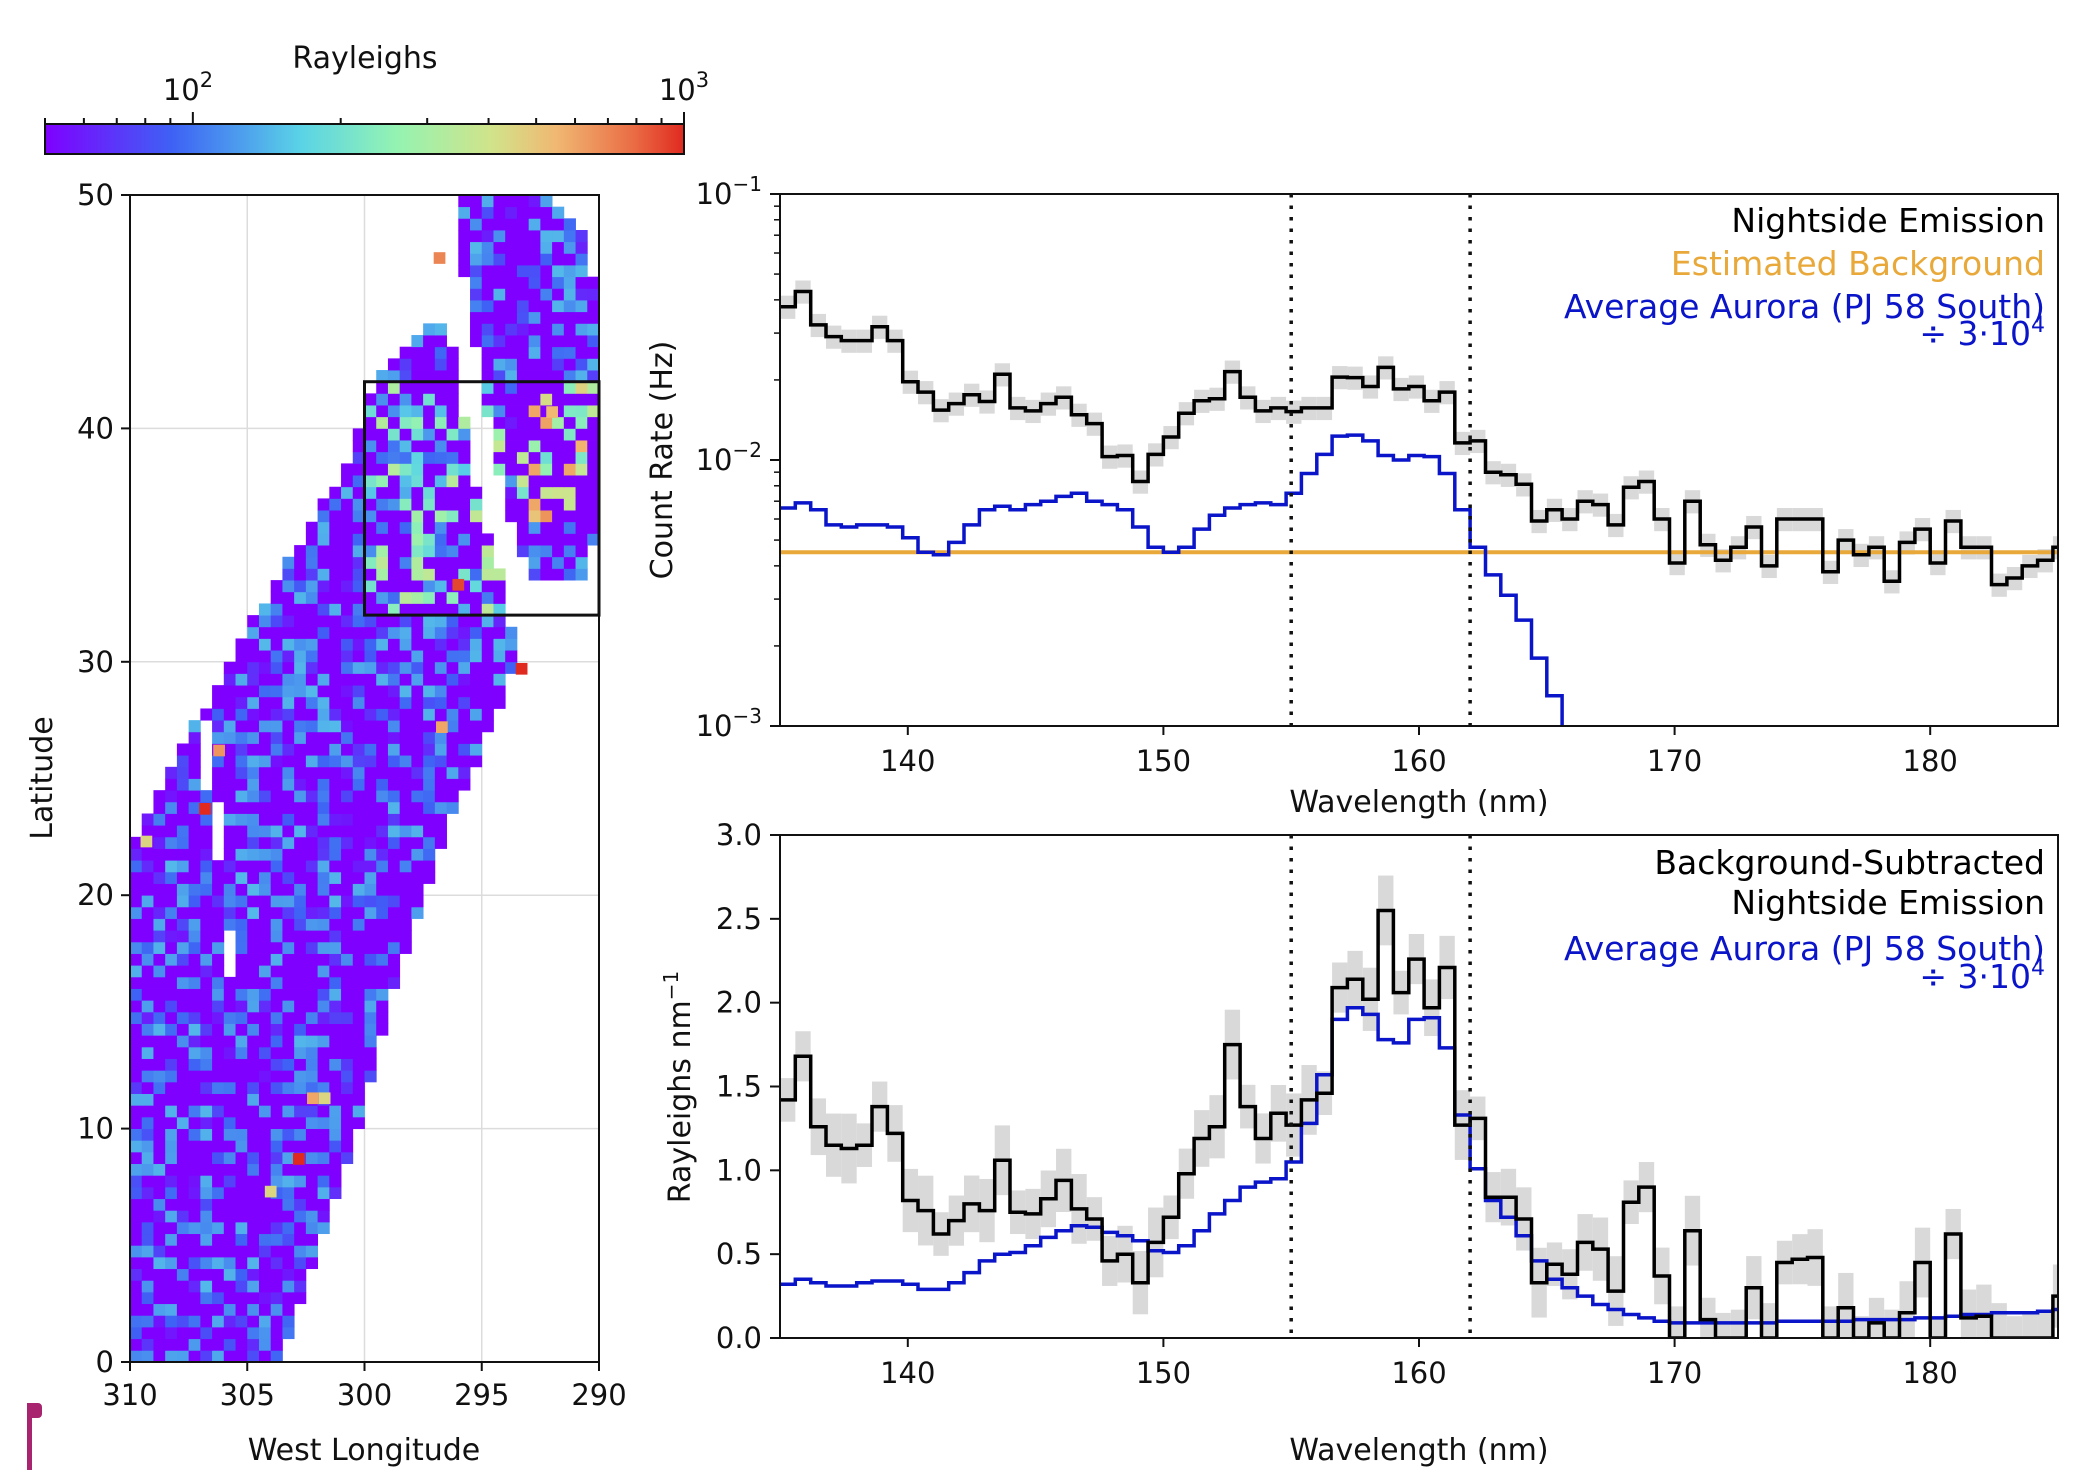  What do you see at coordinates (1858, 263) in the screenshot?
I see `legend-estimated-background: Estimated Background` at bounding box center [1858, 263].